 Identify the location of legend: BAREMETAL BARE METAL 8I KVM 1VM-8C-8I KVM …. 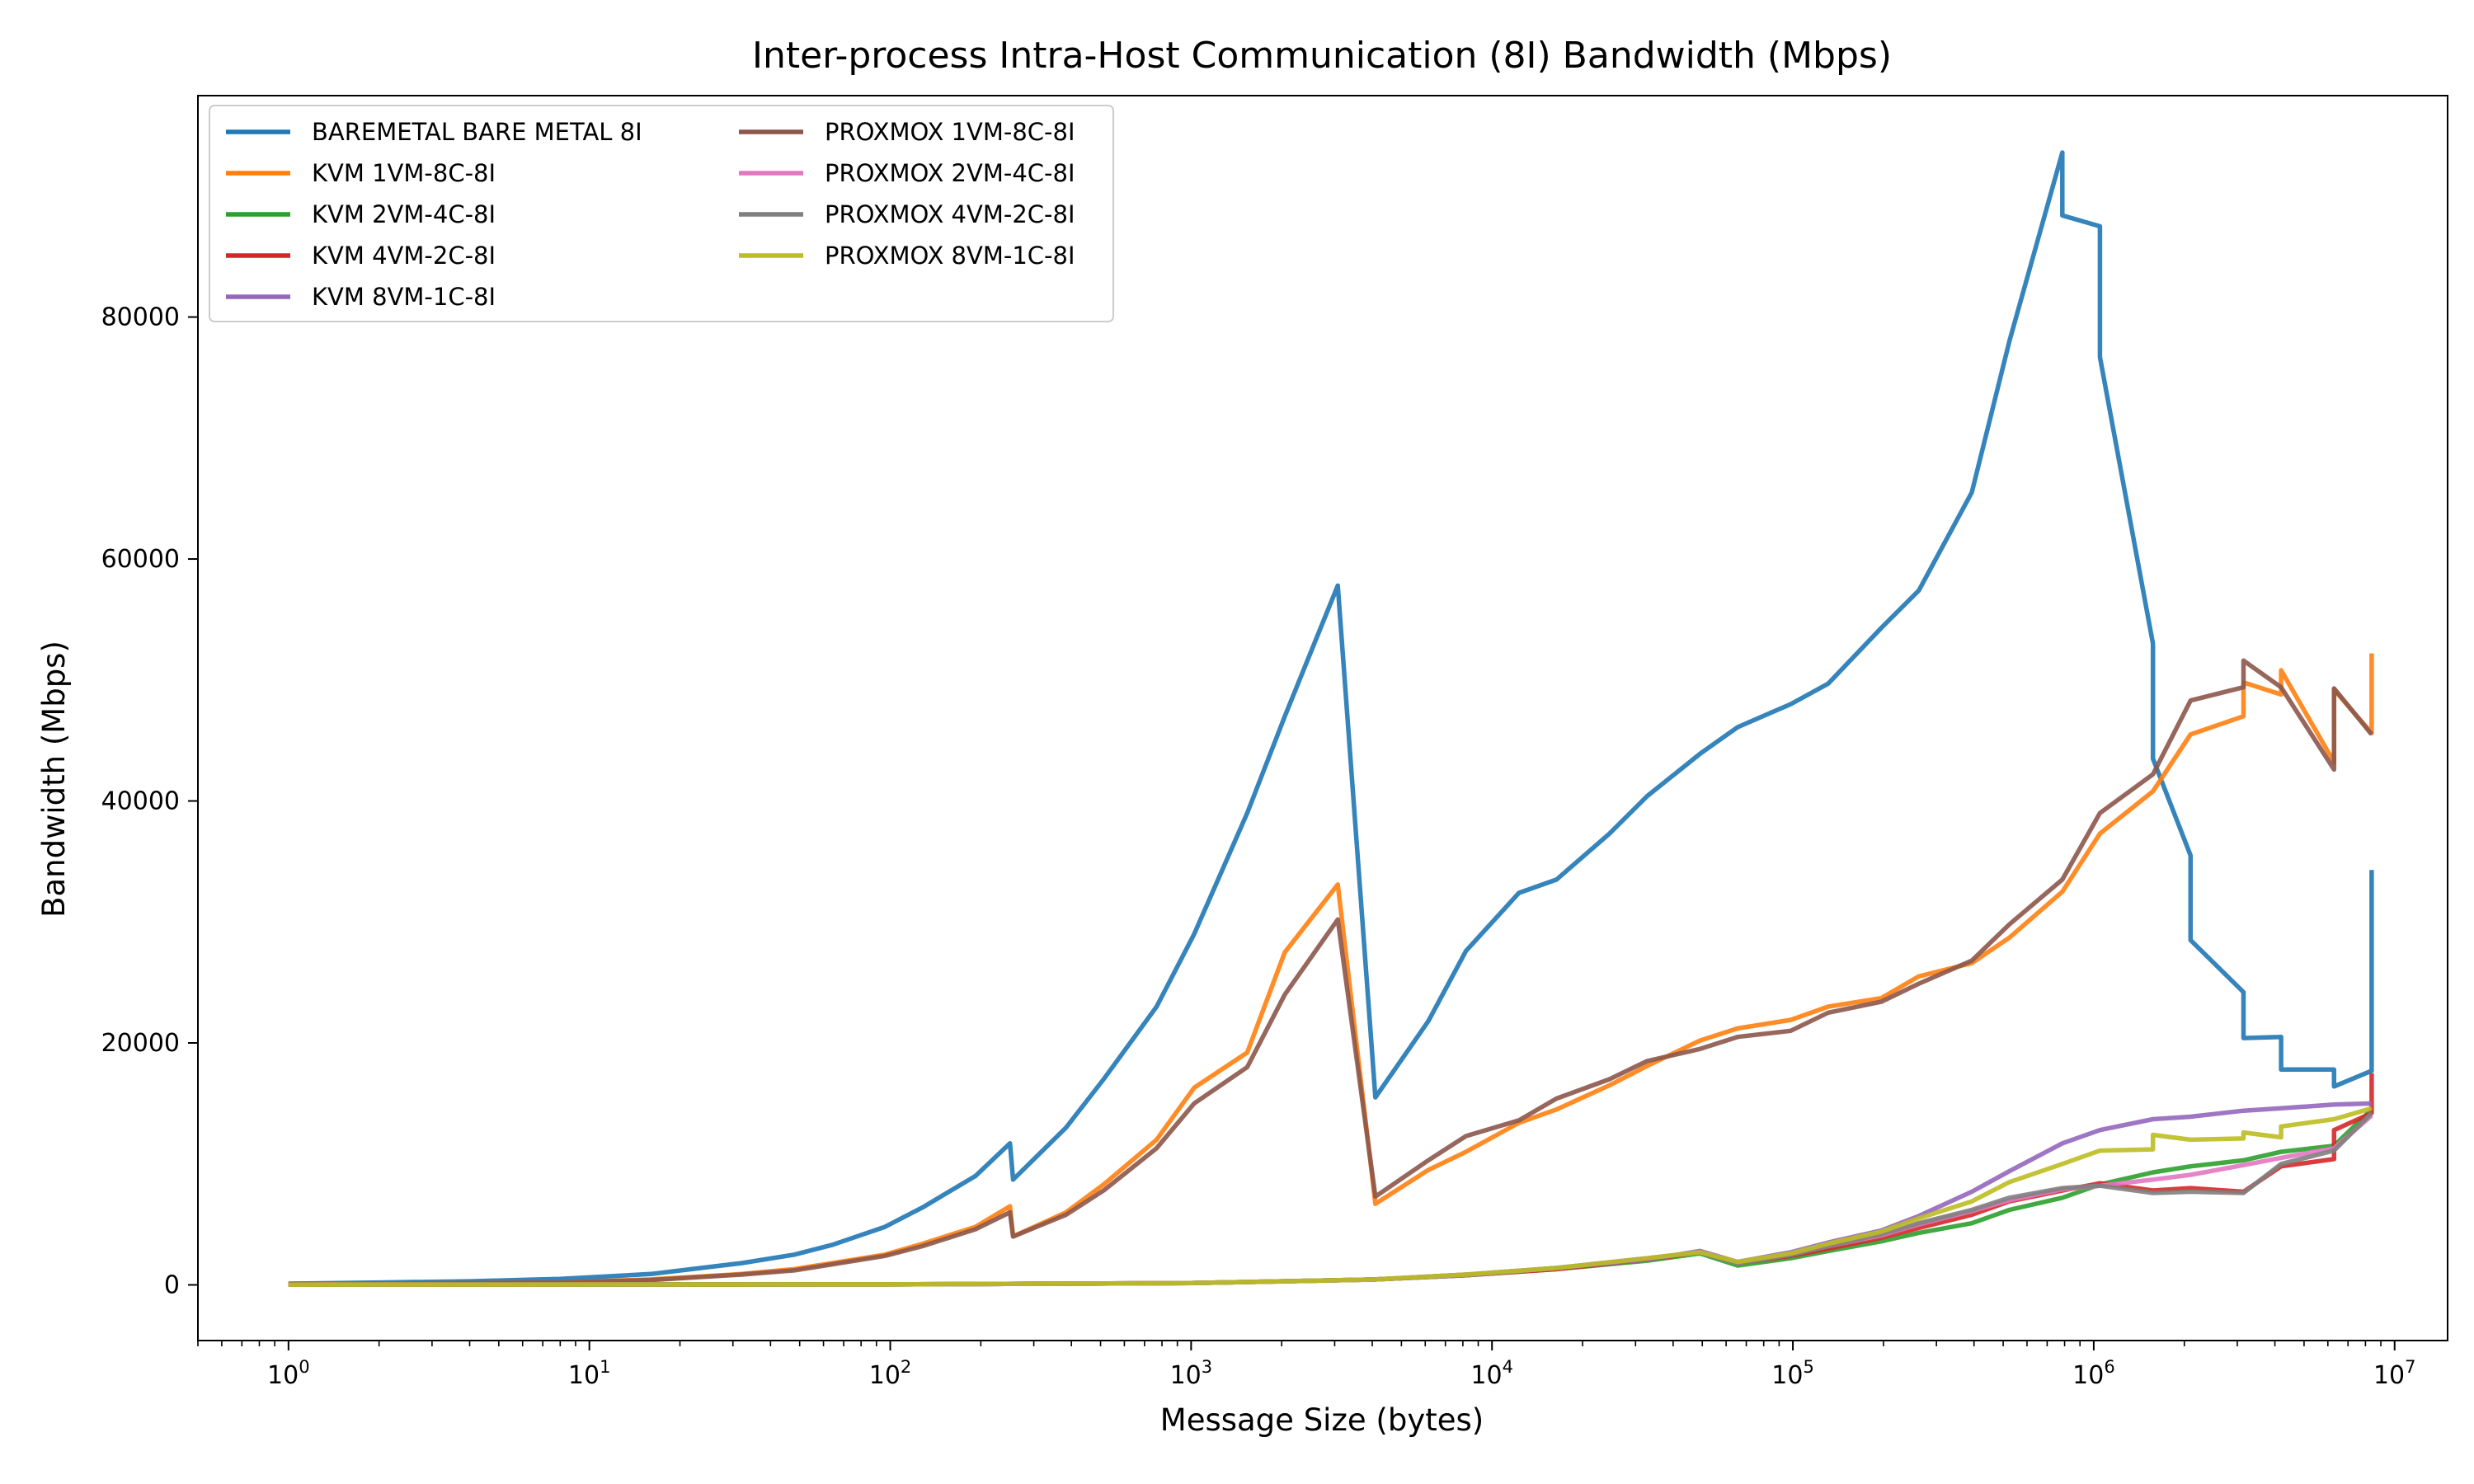
(661, 213).